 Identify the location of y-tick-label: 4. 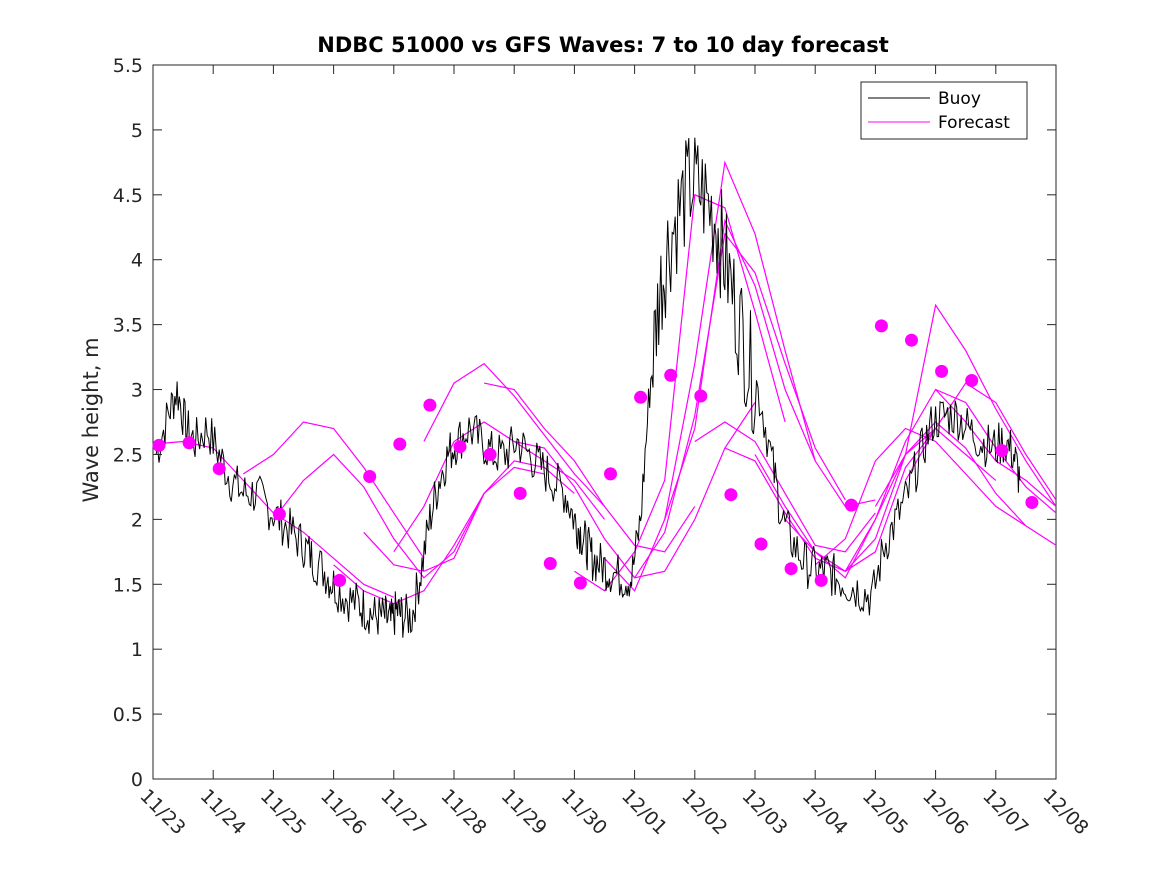
(137, 261).